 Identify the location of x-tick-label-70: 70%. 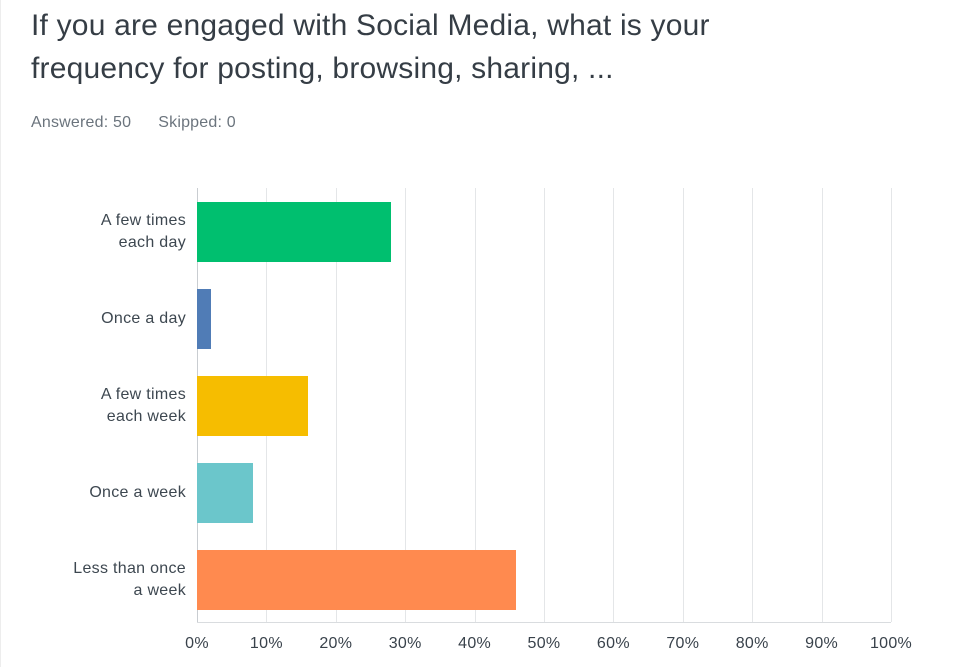
(683, 643).